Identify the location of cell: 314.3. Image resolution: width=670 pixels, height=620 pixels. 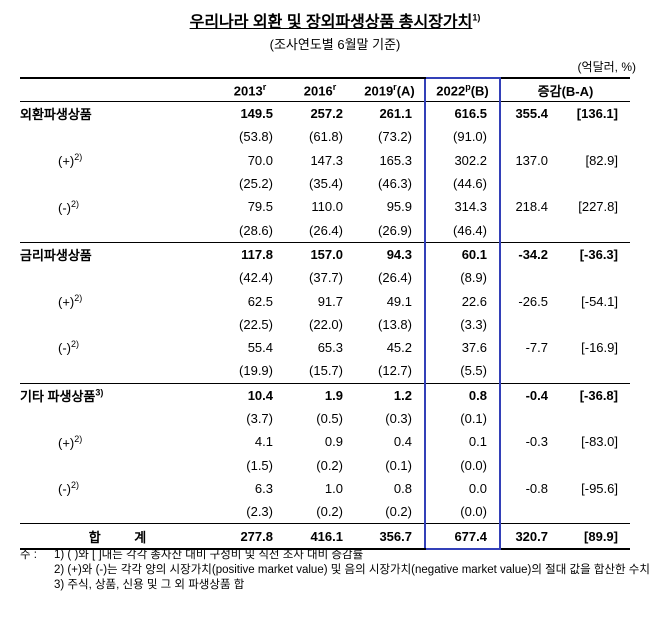
(462, 207).